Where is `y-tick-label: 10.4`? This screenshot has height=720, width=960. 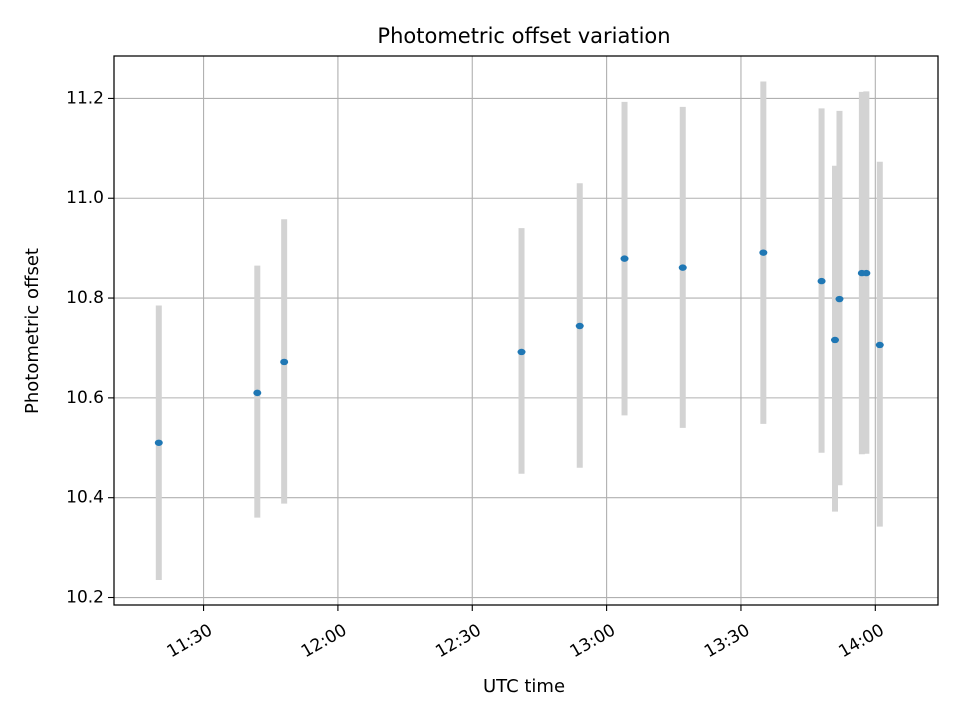 y-tick-label: 10.4 is located at coordinates (85, 498).